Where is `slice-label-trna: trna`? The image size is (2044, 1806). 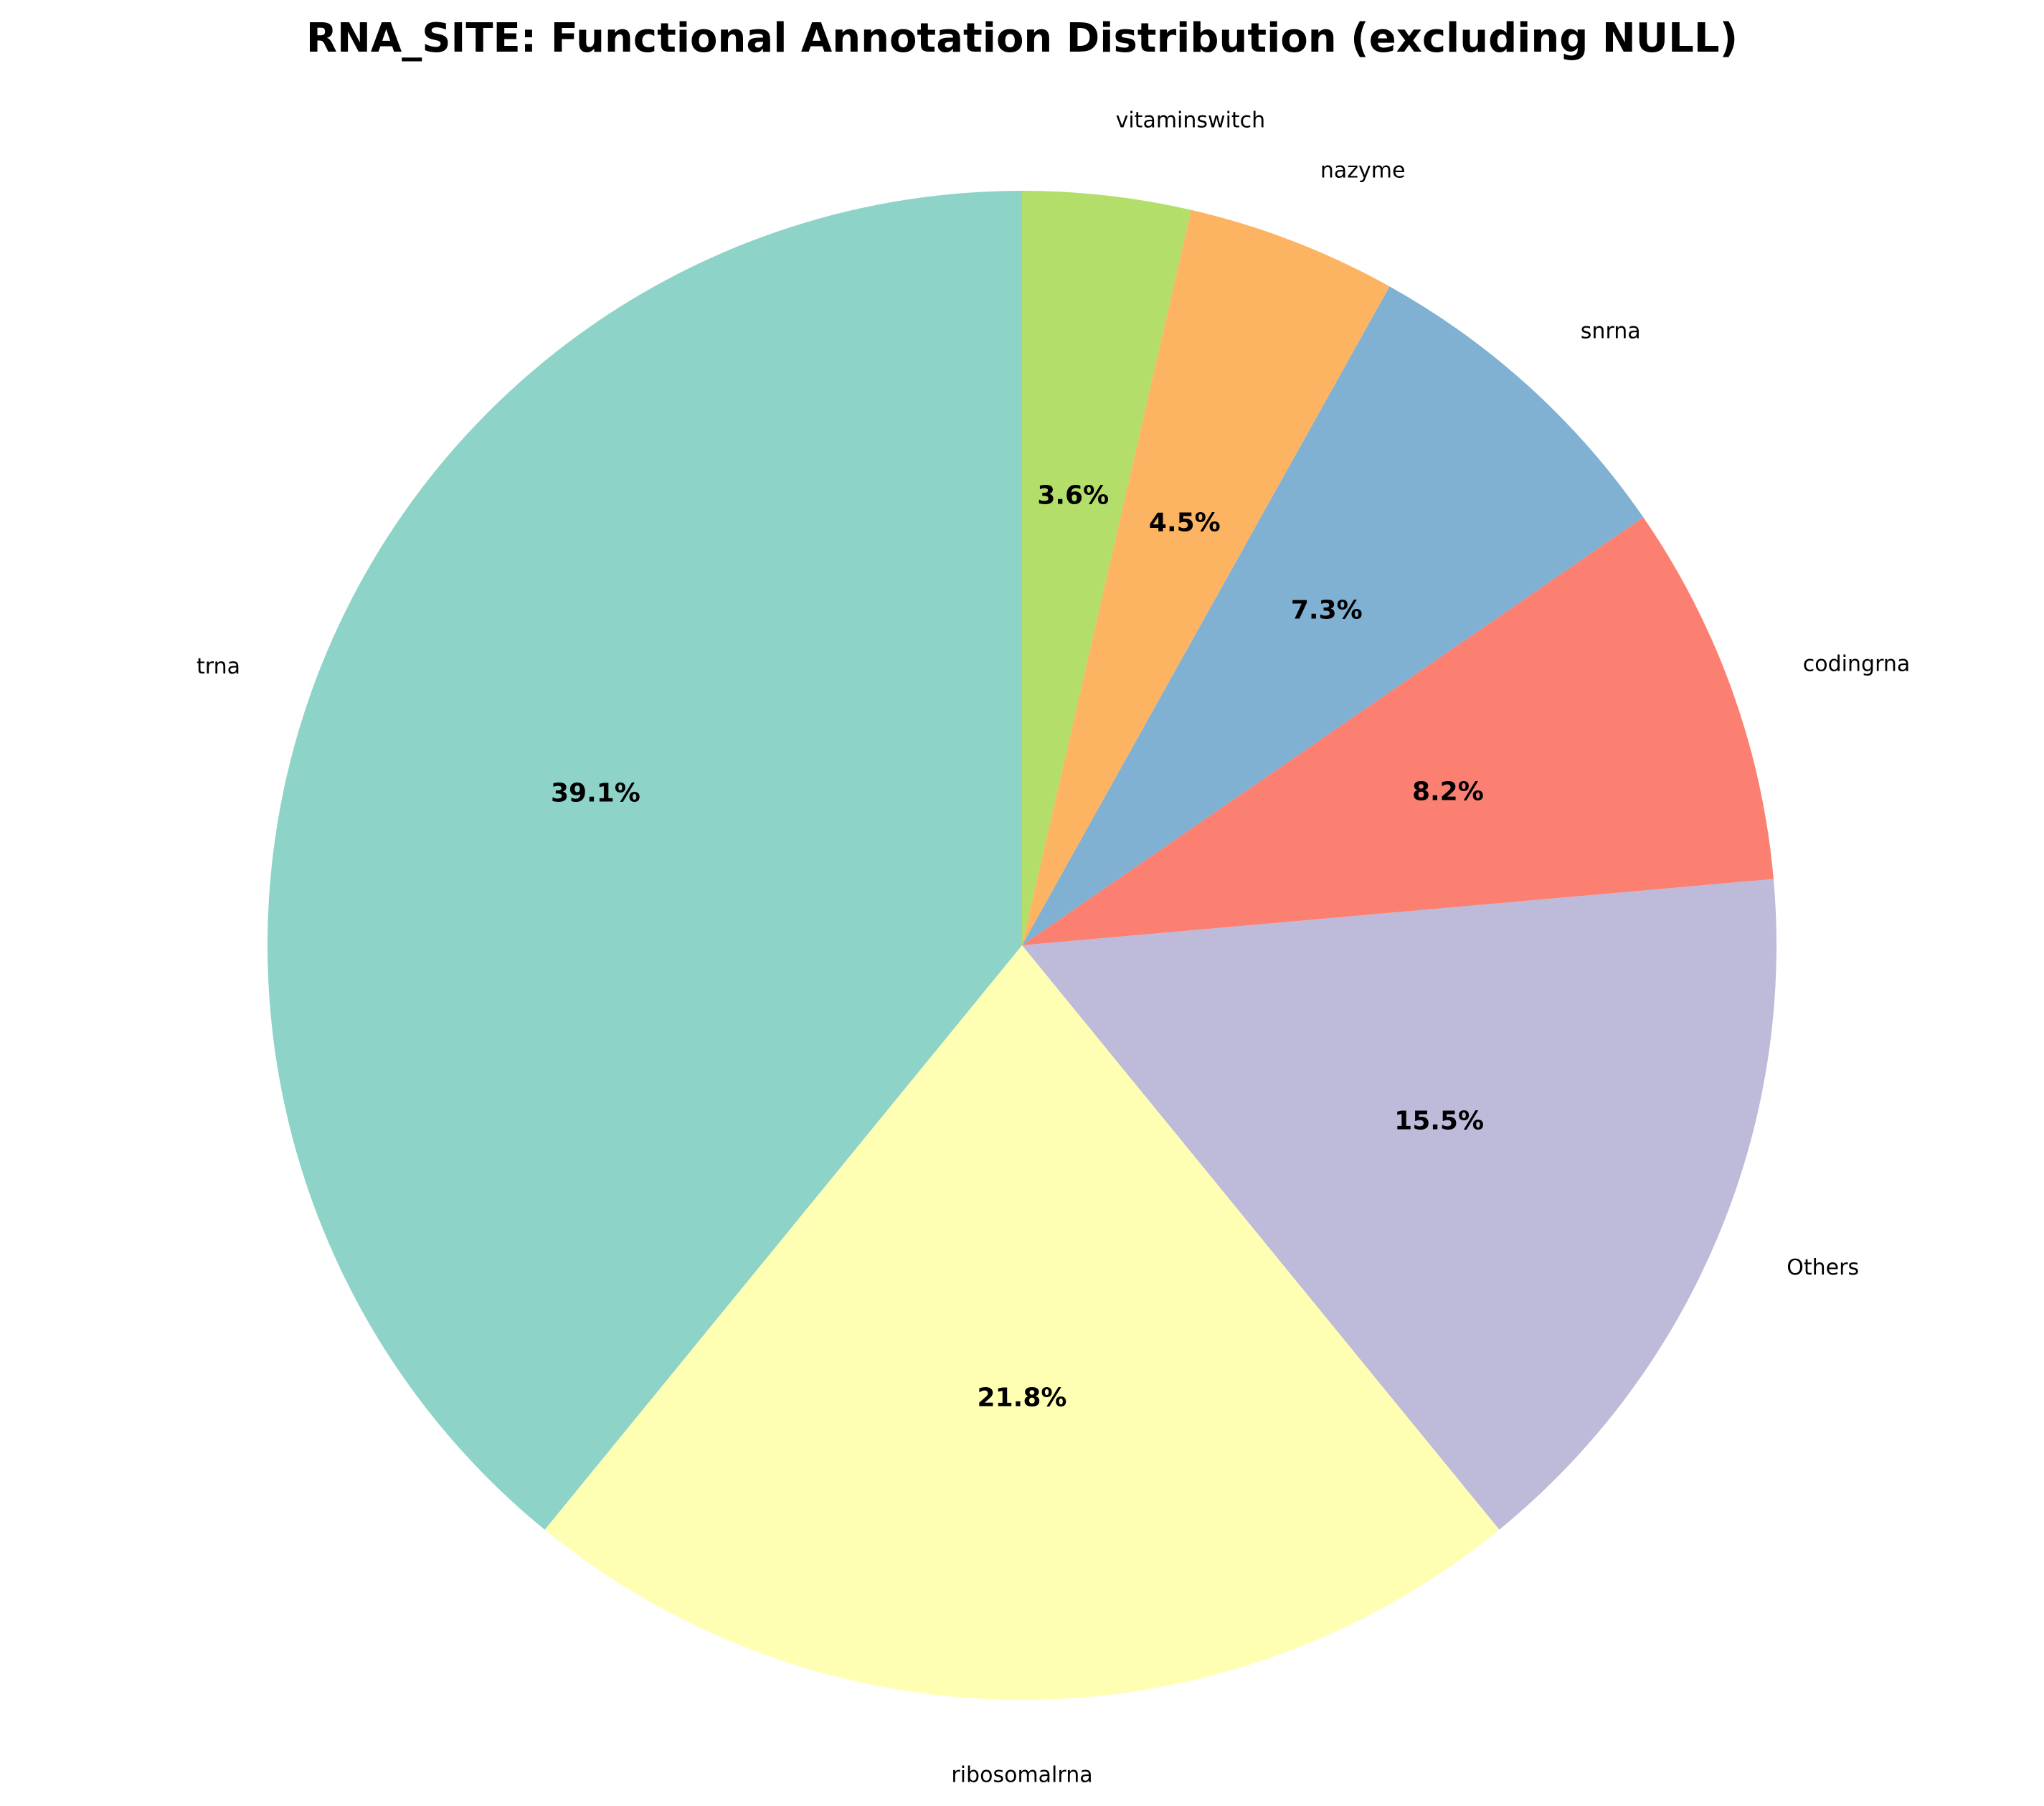
slice-label-trna: trna is located at coordinates (218, 666).